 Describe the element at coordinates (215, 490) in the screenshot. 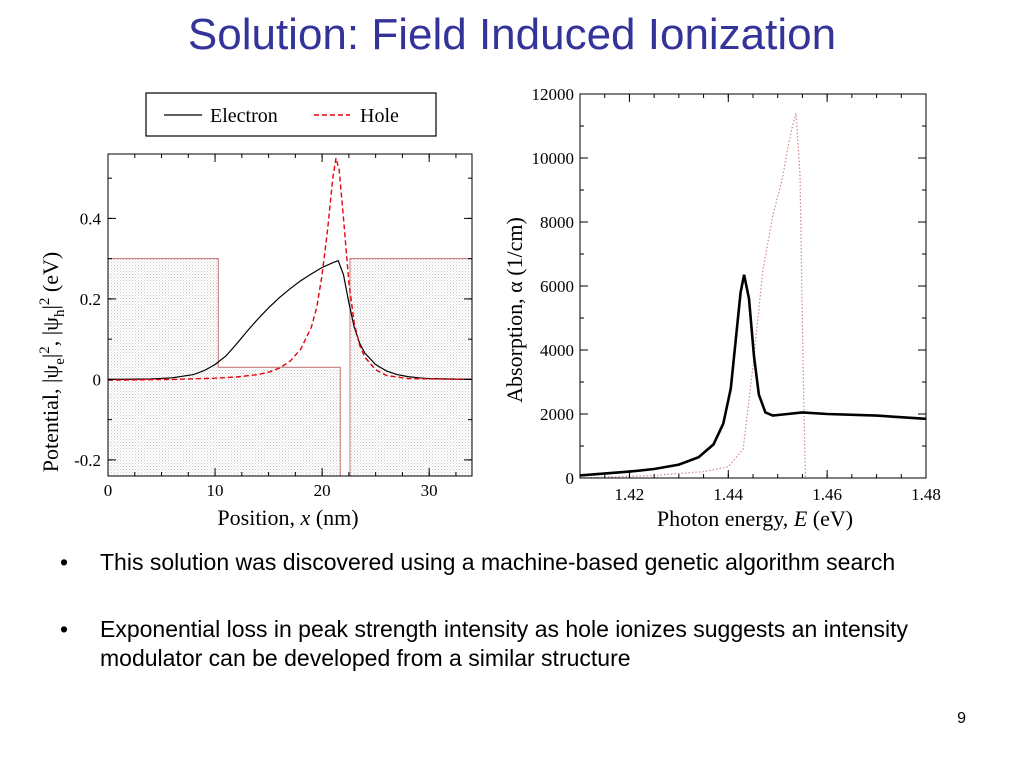

I see `x-tick-label: 10` at that location.